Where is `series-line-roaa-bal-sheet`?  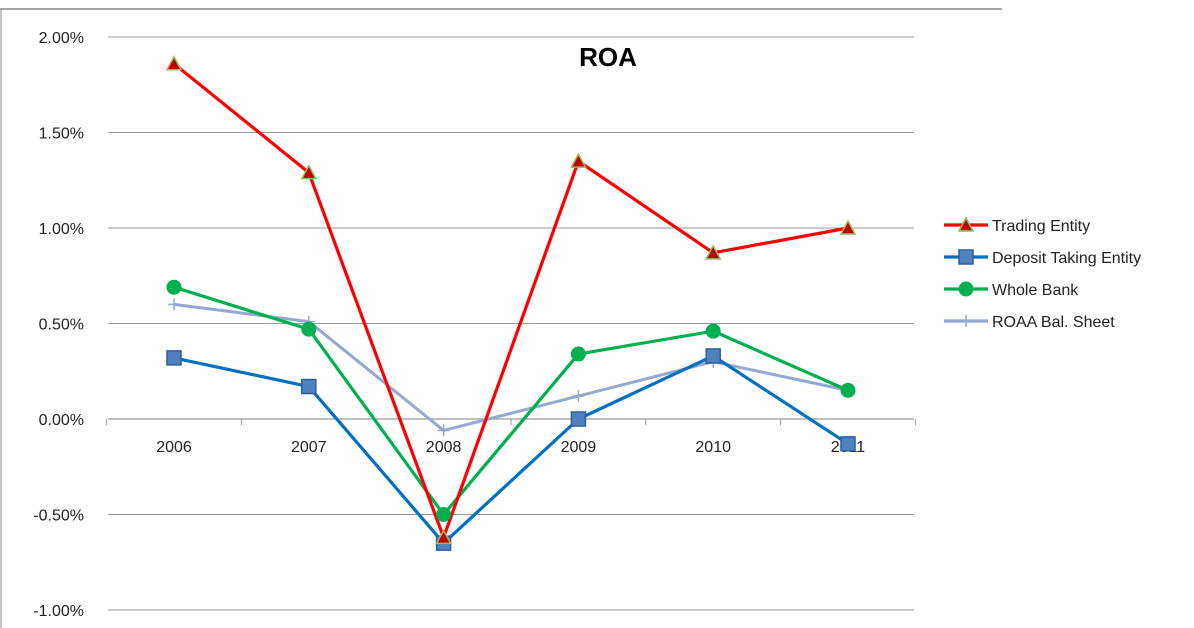 series-line-roaa-bal-sheet is located at coordinates (511, 367).